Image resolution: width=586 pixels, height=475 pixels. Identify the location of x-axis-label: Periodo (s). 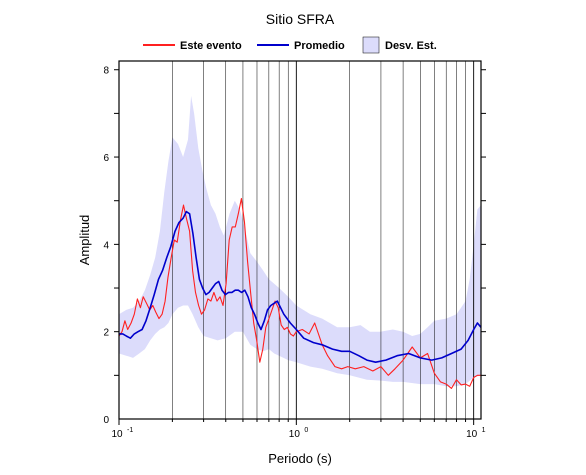
(300, 458).